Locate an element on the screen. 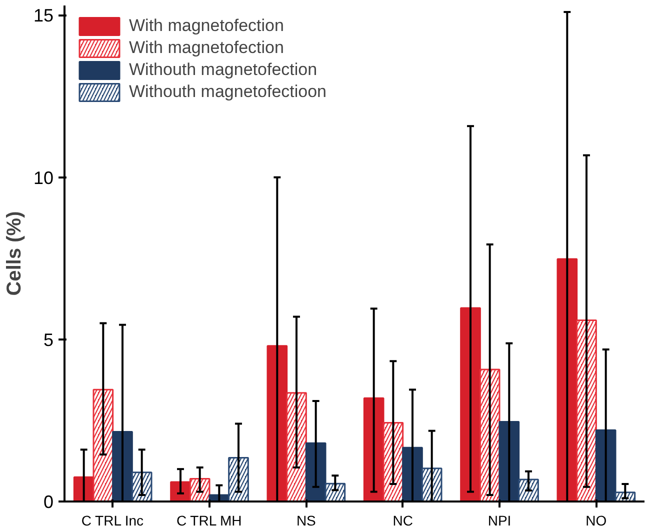 This screenshot has height=531, width=649. y-tick-label: 5 is located at coordinates (48, 340).